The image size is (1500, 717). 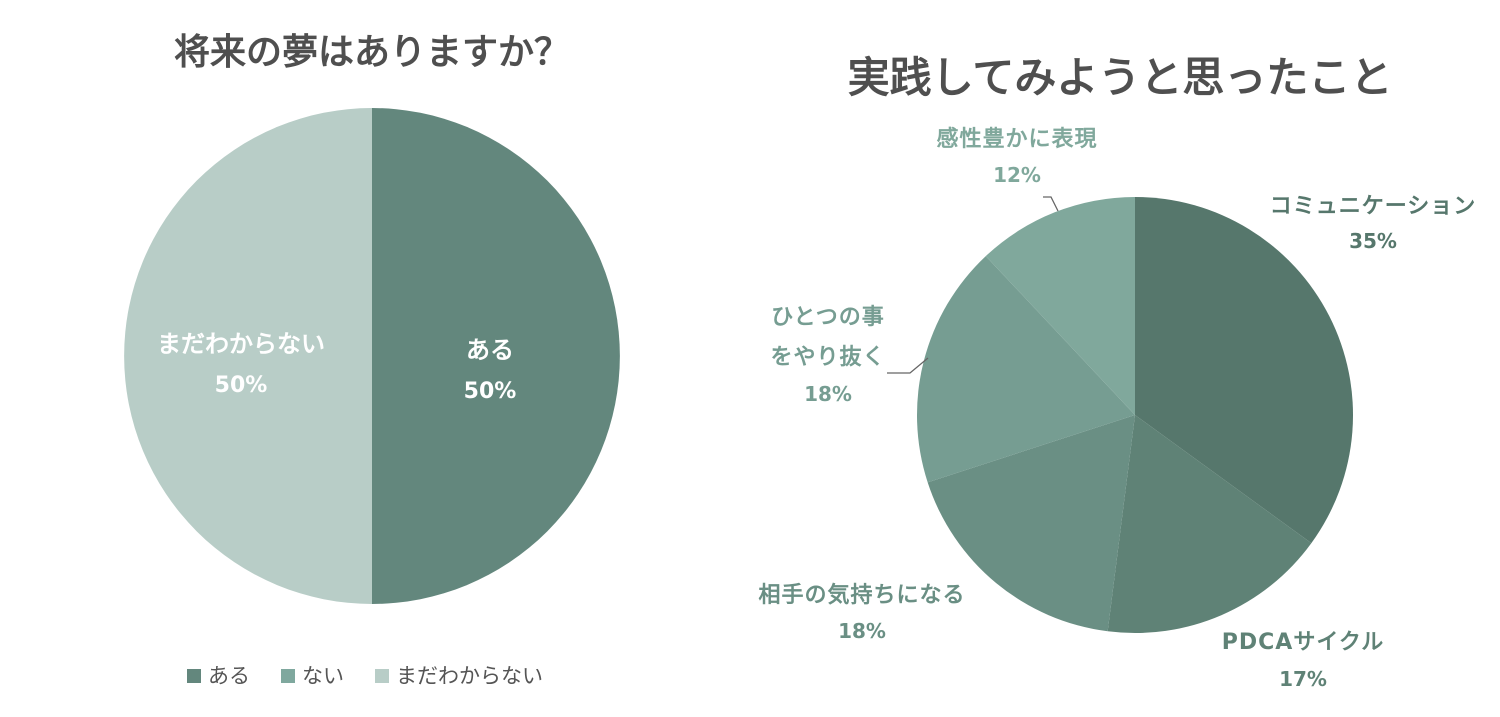 What do you see at coordinates (1303, 642) in the screenshot?
I see `practice-label-name-1-0: PDCAサイクル` at bounding box center [1303, 642].